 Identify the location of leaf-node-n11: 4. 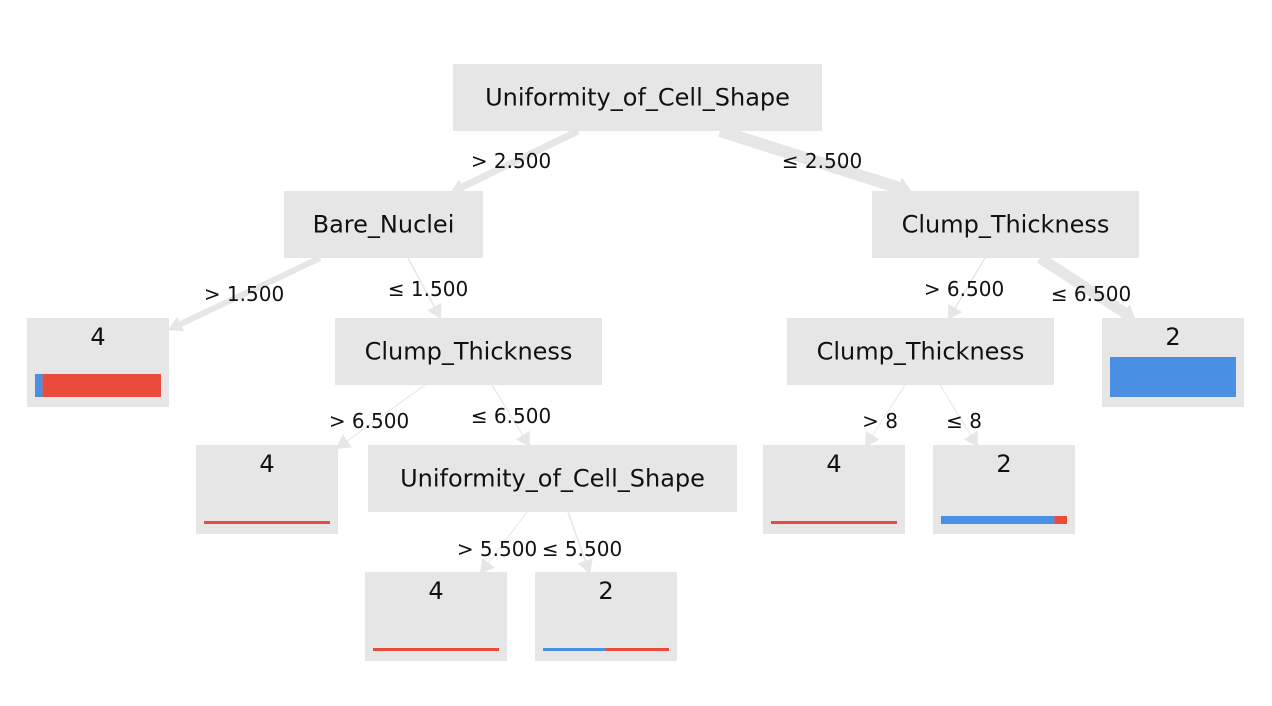
(834, 489).